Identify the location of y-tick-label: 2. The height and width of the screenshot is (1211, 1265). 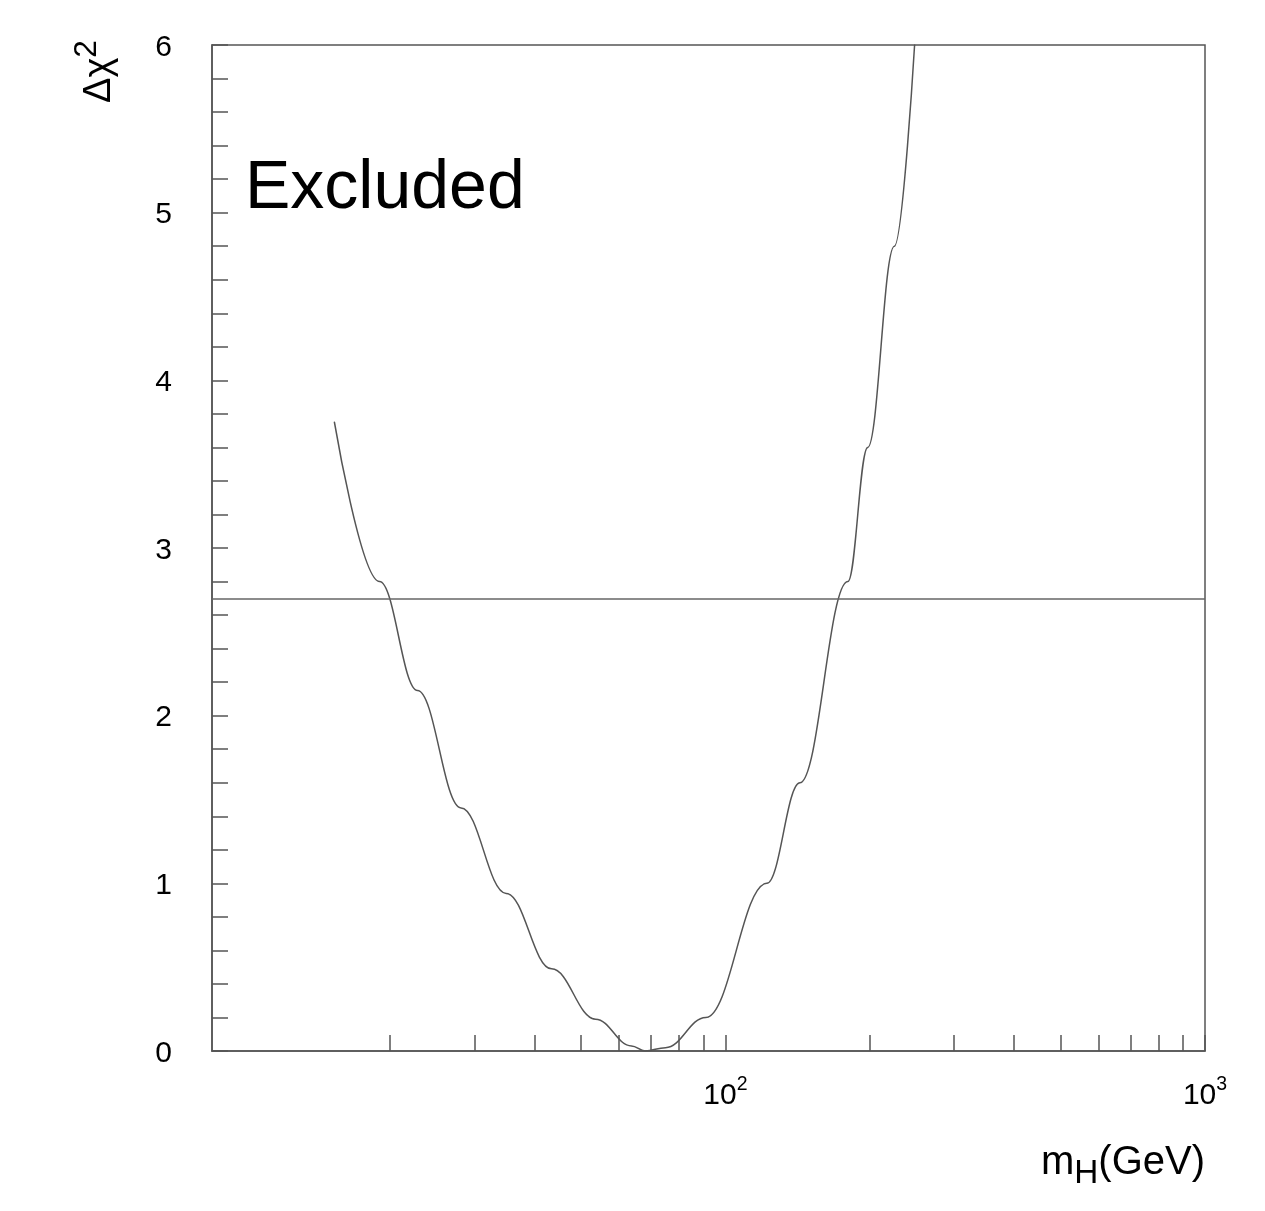
(163, 716).